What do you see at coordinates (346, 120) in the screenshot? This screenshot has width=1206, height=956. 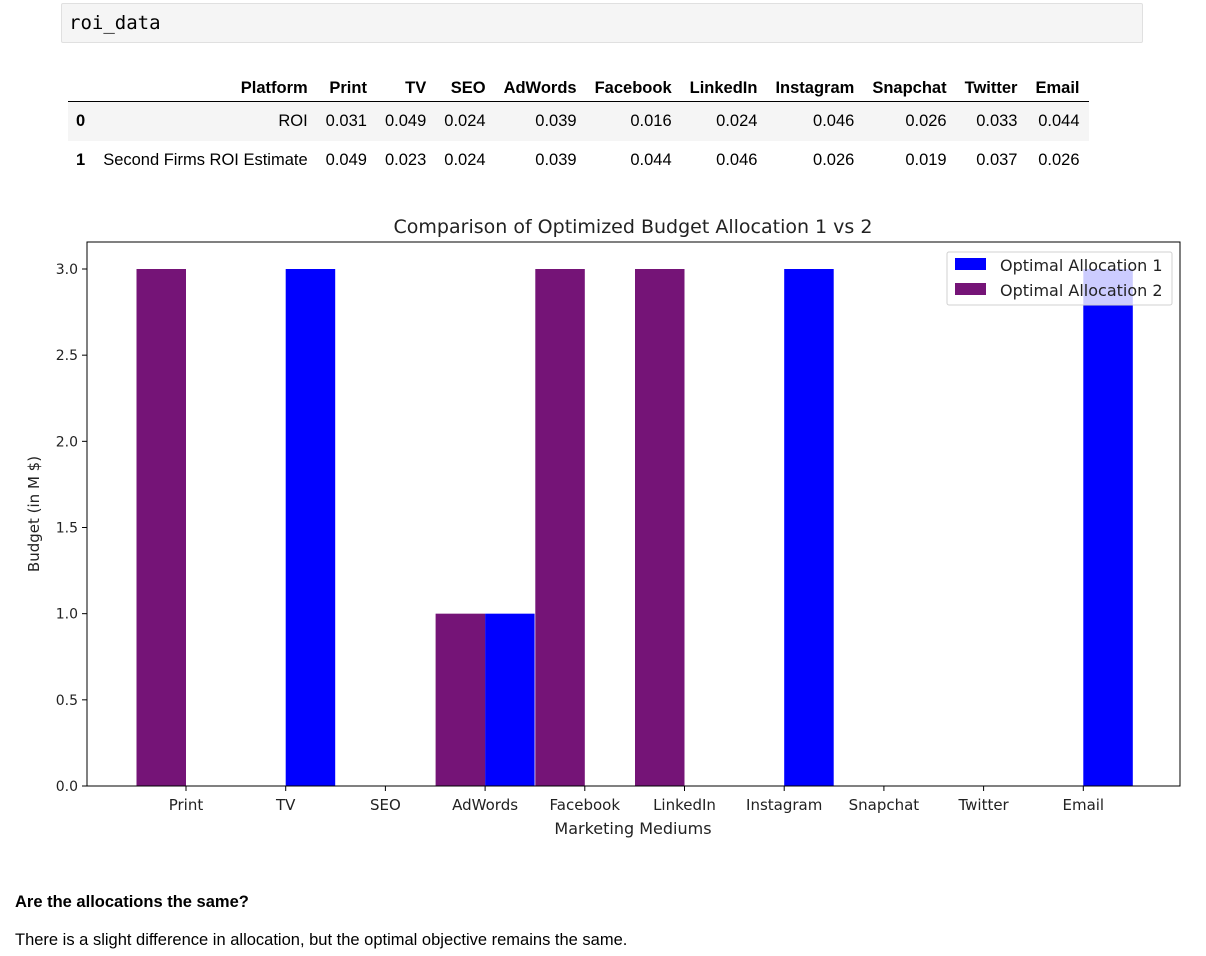 I see `table-cell: 0.031` at bounding box center [346, 120].